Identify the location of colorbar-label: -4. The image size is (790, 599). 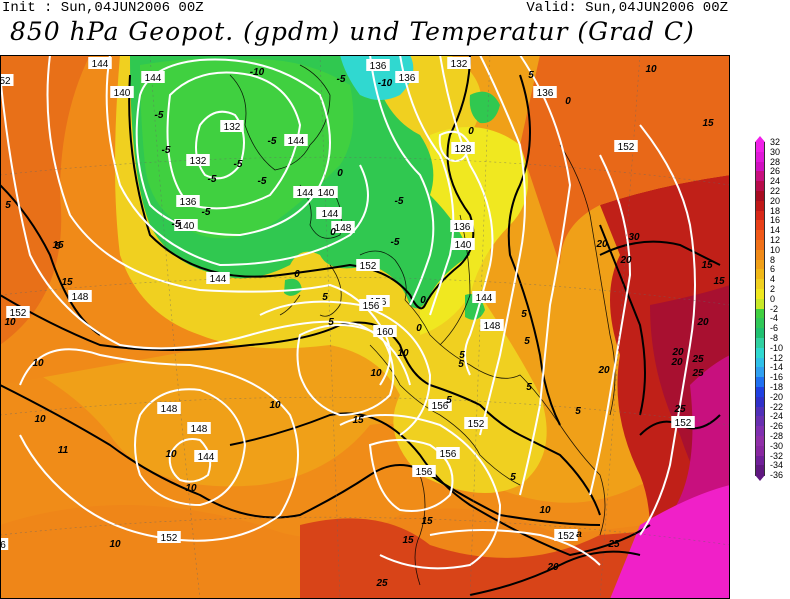
(774, 318).